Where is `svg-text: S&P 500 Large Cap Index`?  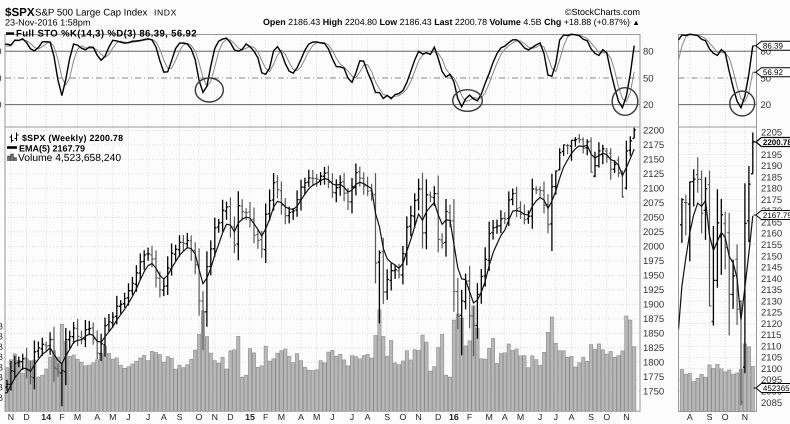
svg-text: S&P 500 Large Cap Index is located at coordinates (91, 13).